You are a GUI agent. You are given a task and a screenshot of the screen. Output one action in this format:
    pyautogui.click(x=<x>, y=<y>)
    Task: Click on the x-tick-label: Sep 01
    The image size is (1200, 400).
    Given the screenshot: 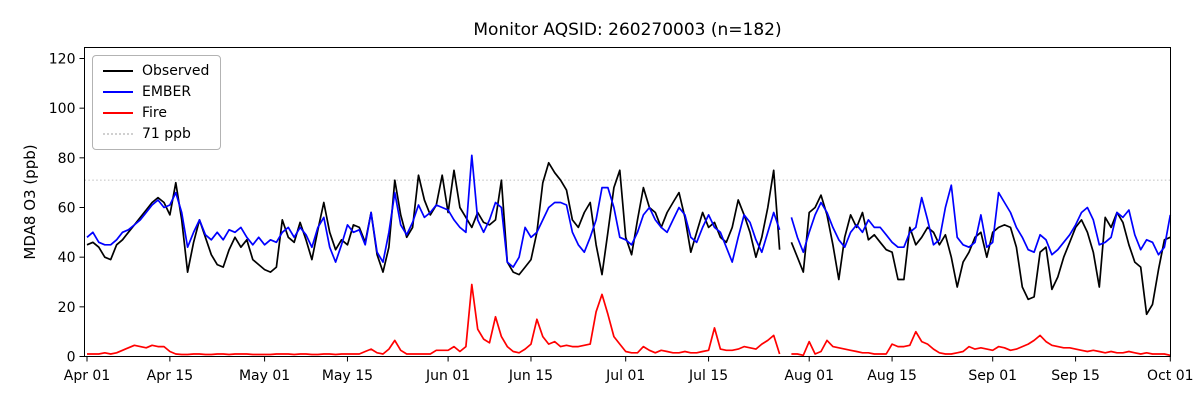 What is the action you would take?
    pyautogui.click(x=992, y=376)
    